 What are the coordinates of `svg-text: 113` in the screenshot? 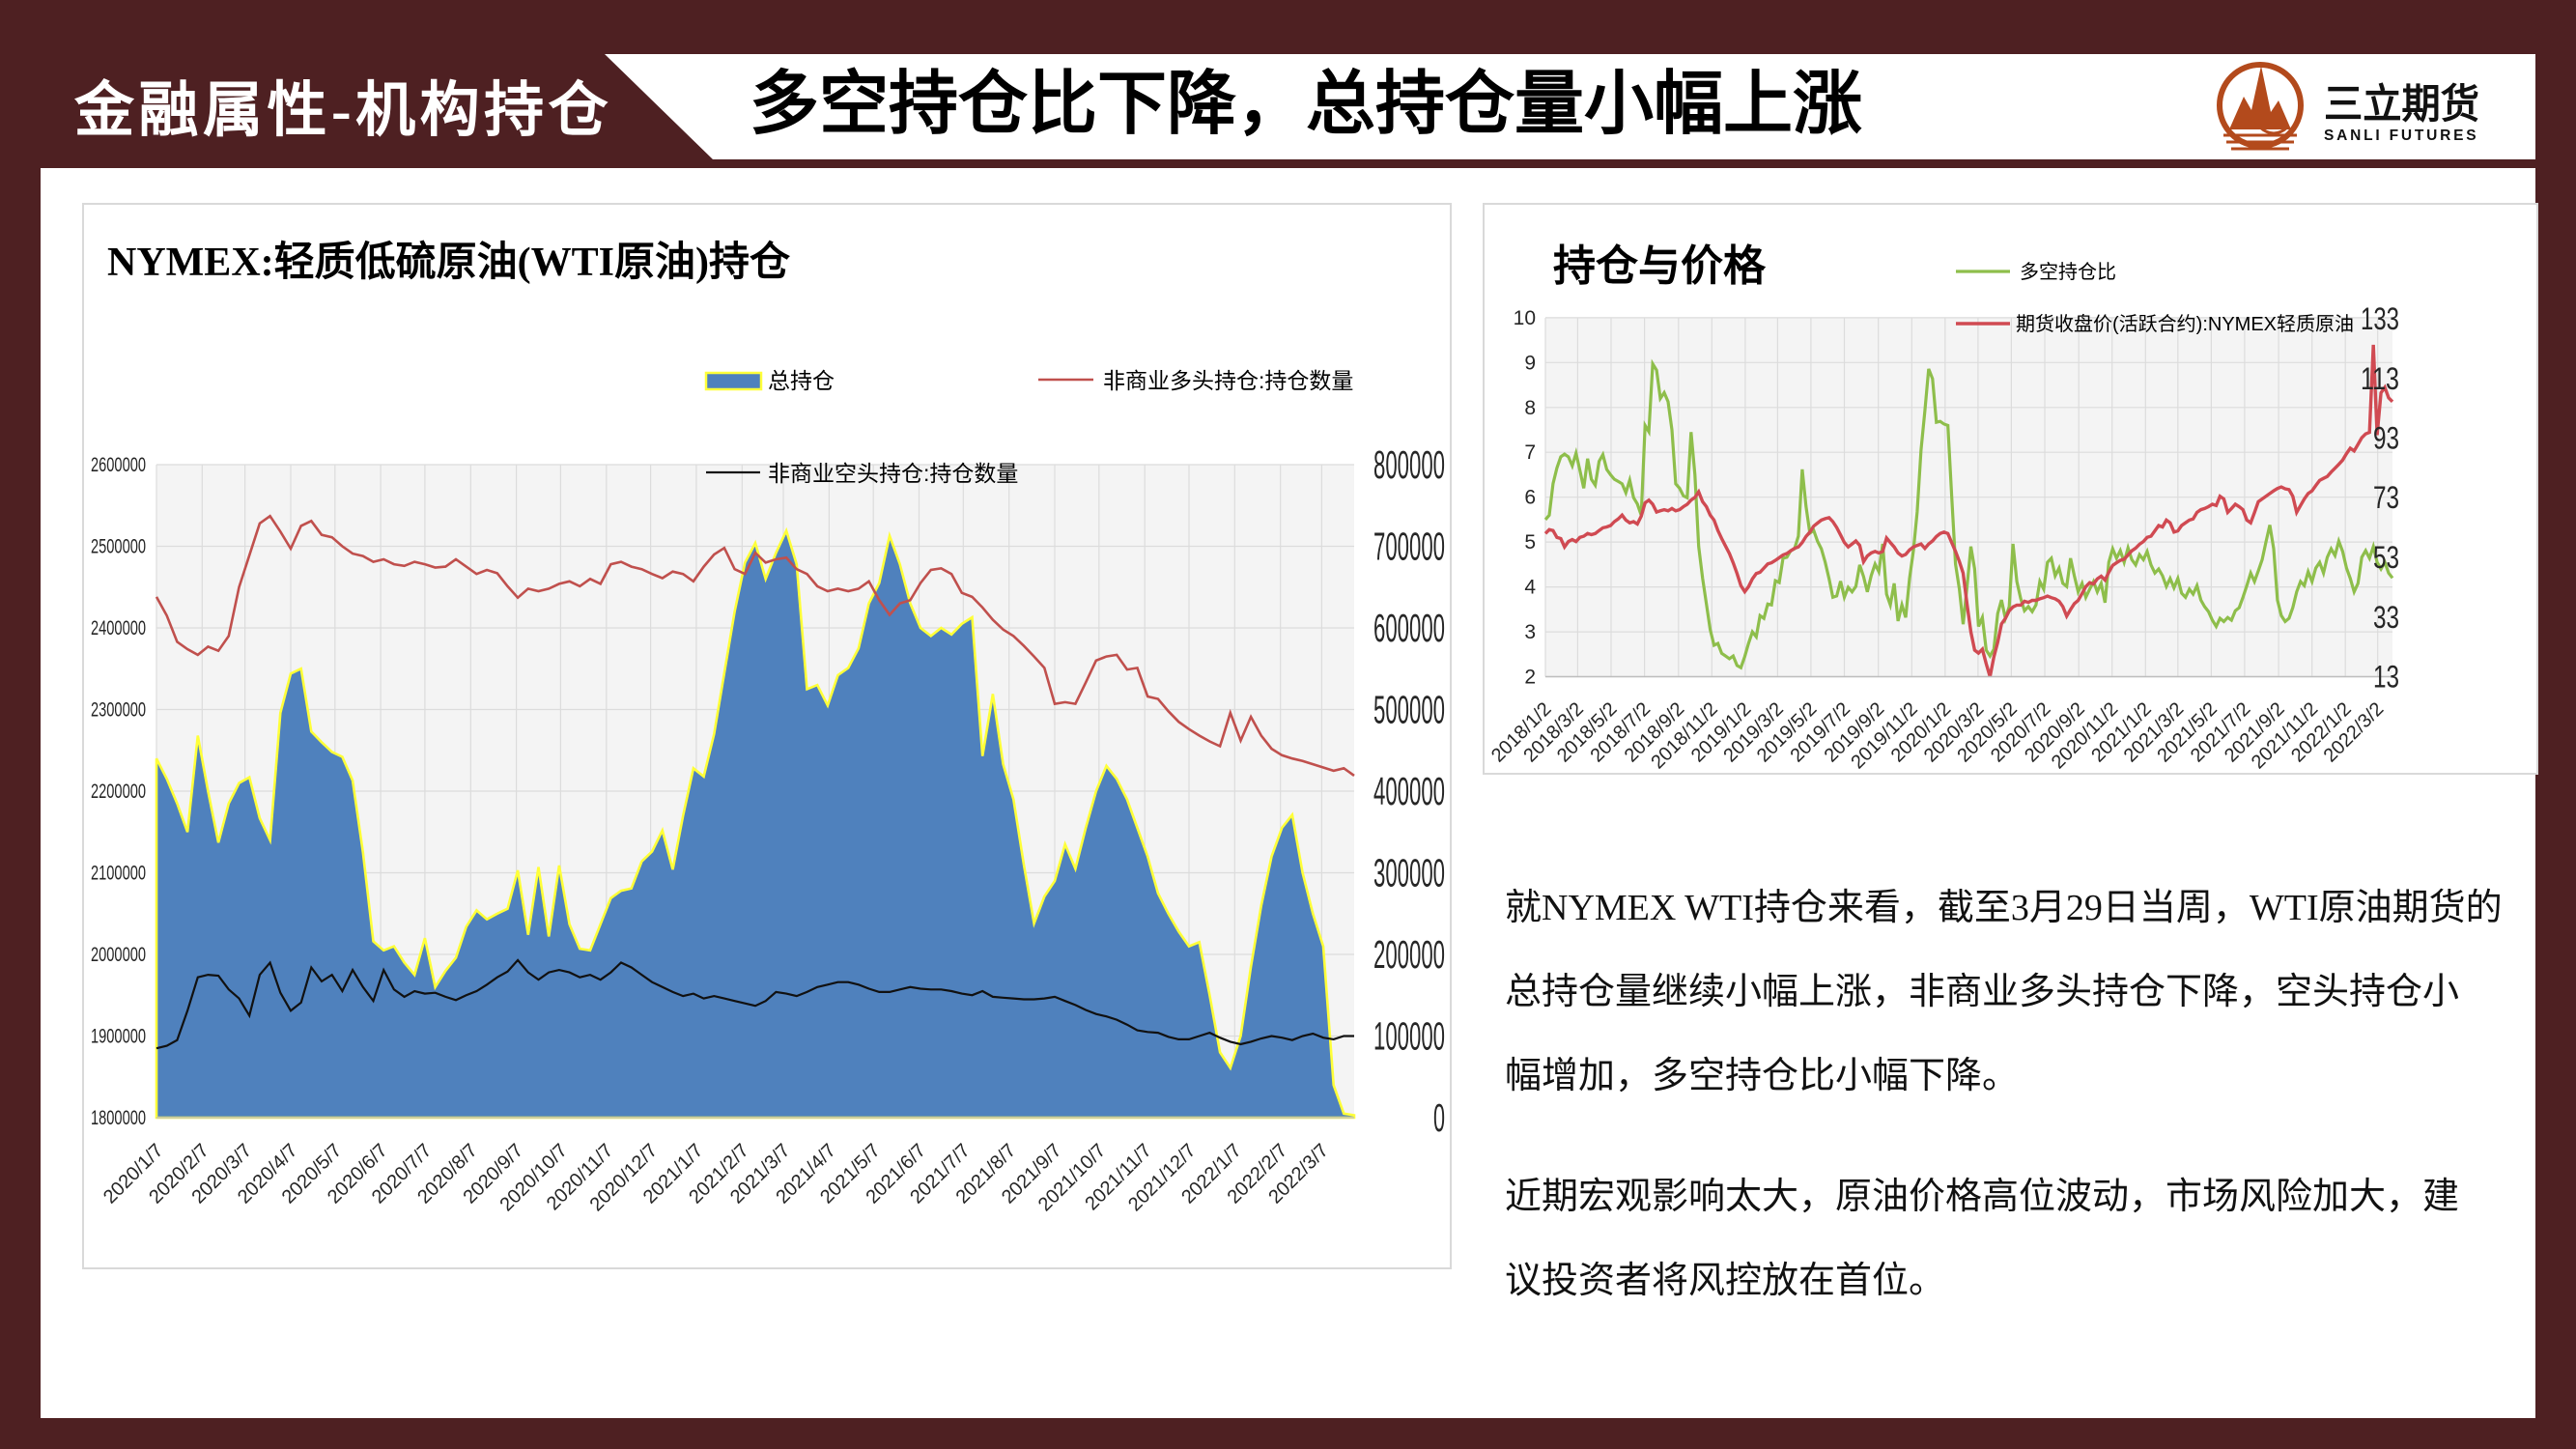 It's located at (2380, 378).